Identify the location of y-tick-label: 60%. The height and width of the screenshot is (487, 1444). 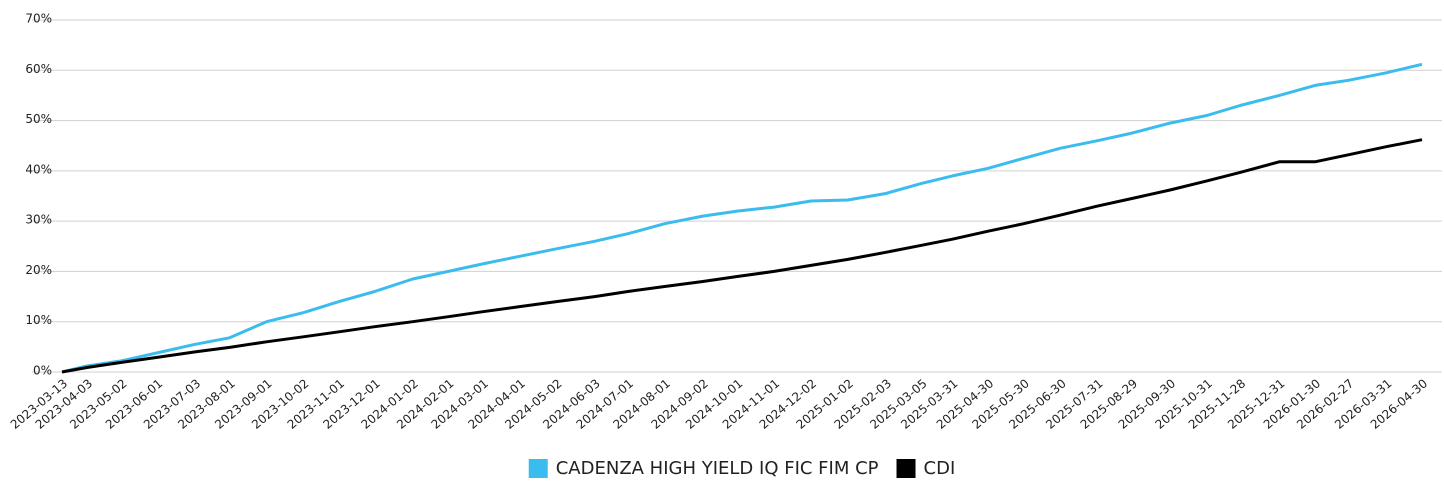
(38, 69).